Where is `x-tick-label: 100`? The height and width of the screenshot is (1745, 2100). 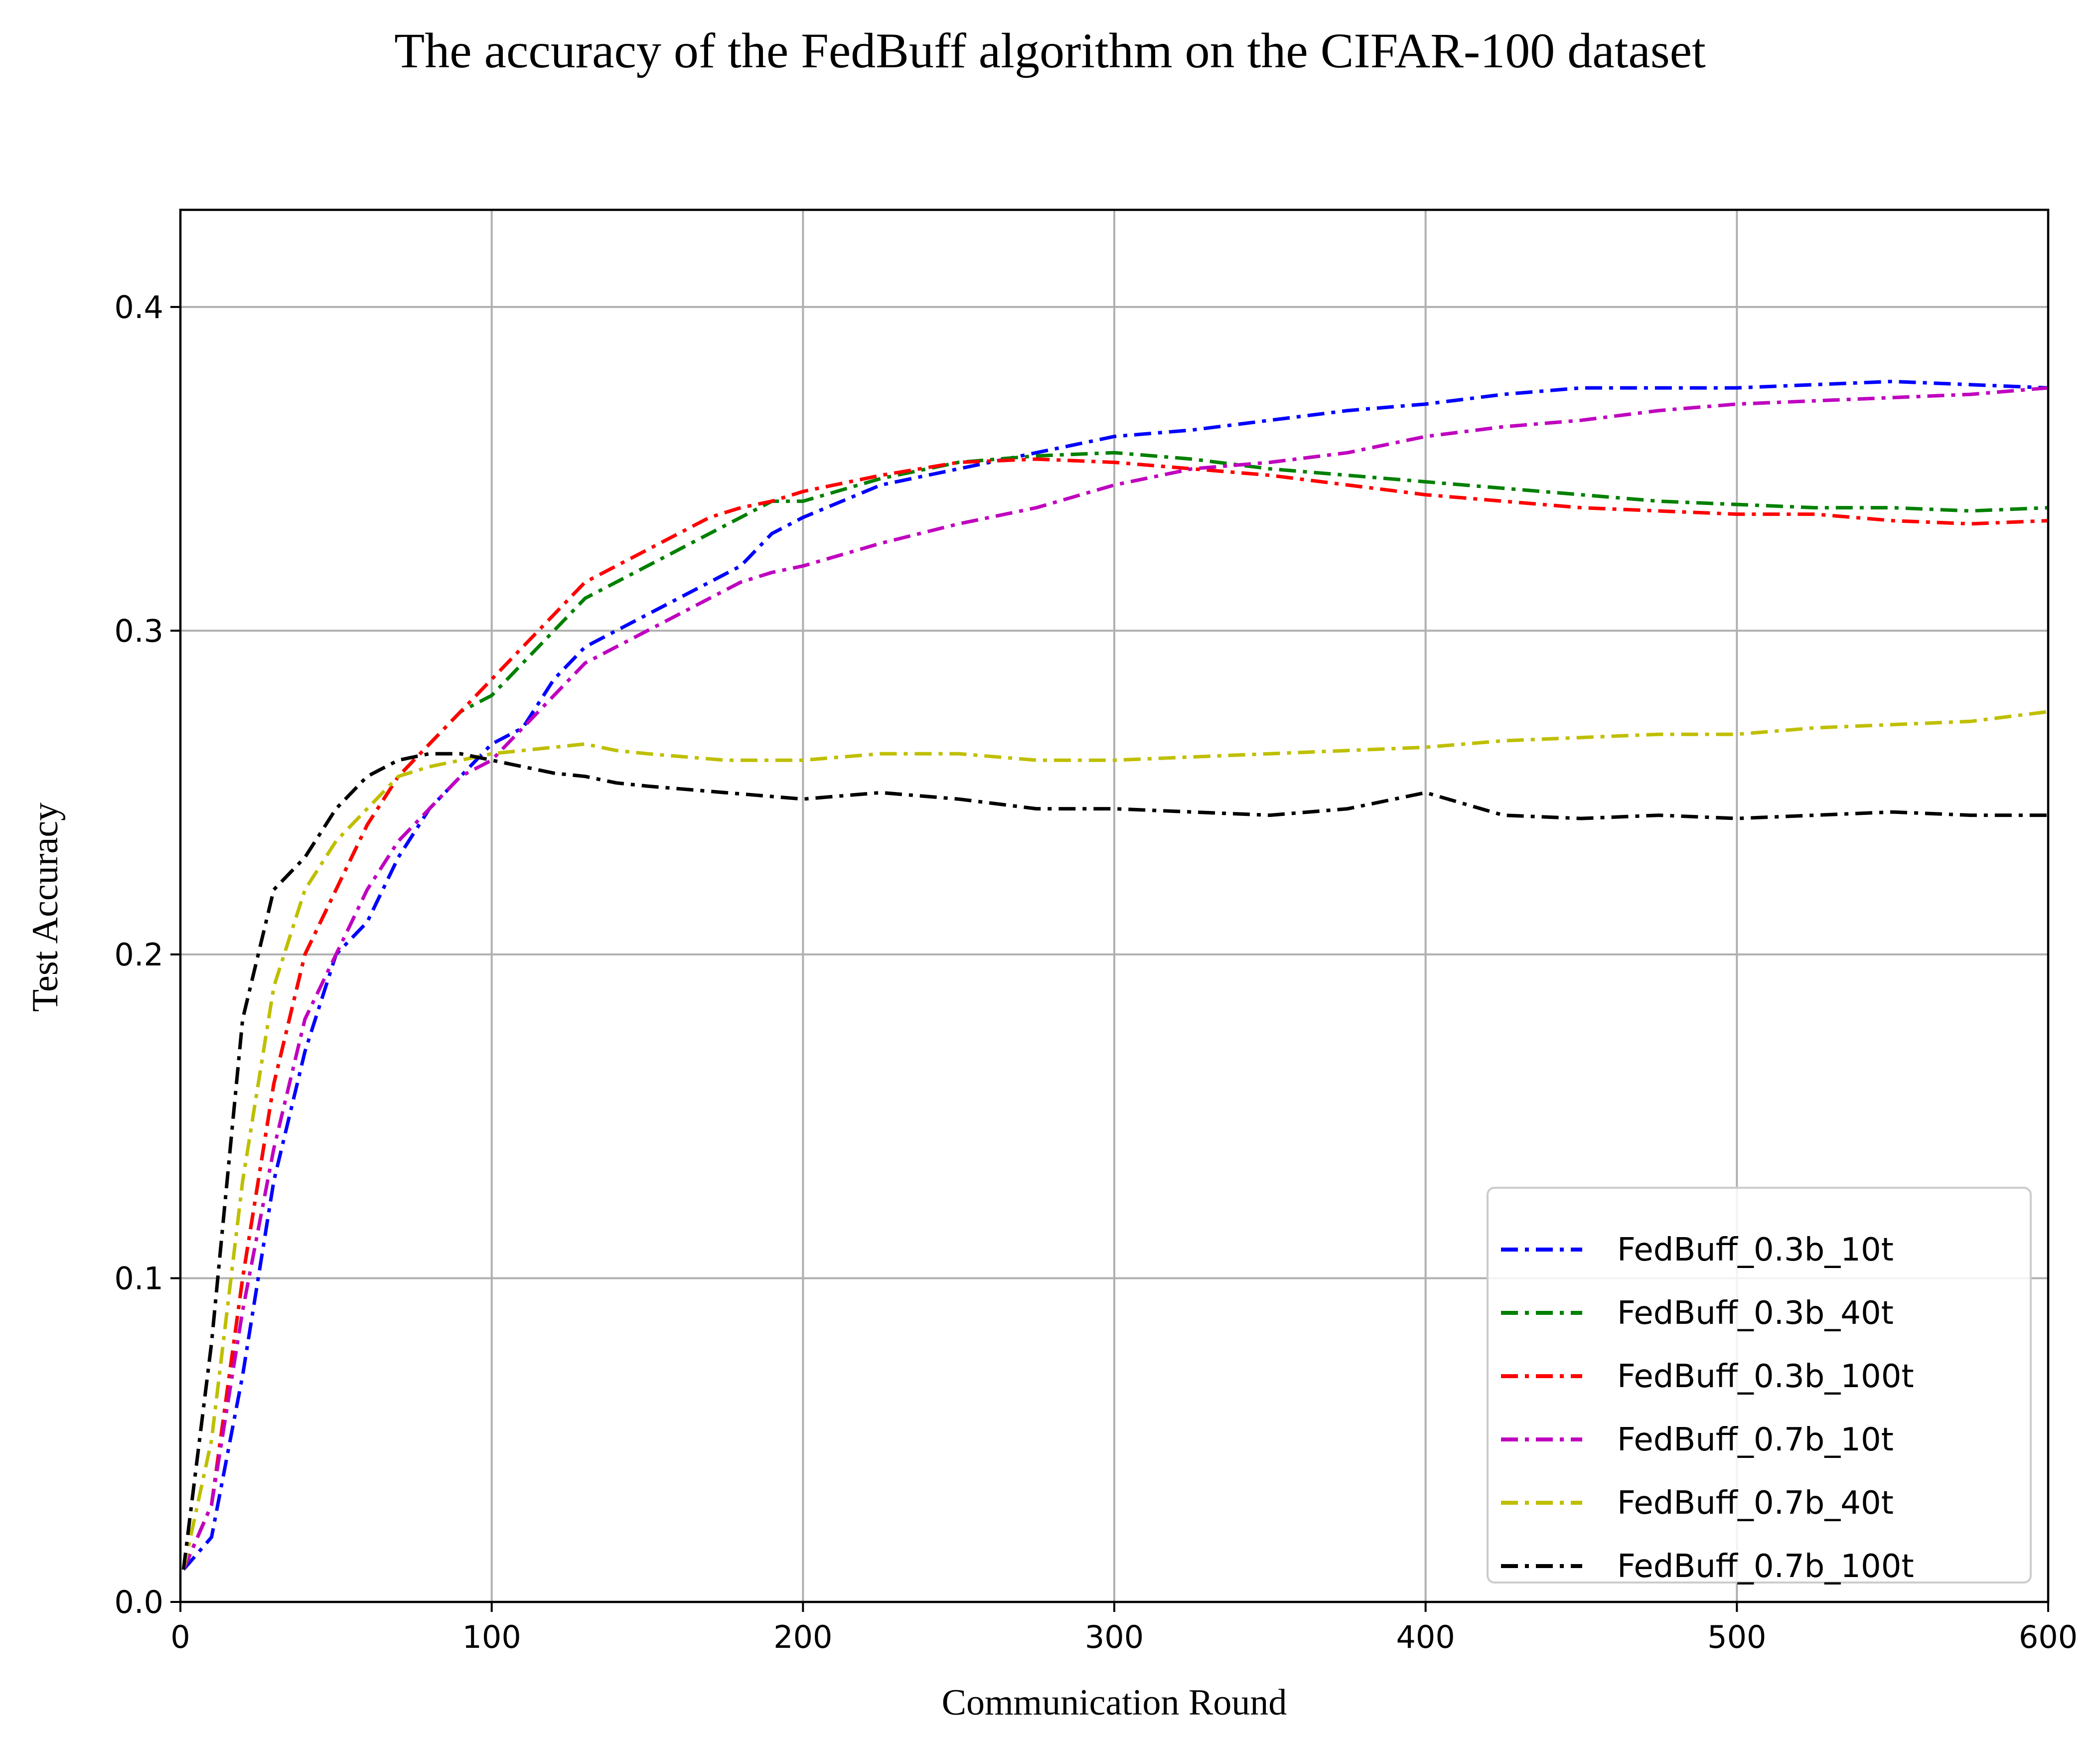
x-tick-label: 100 is located at coordinates (492, 1637).